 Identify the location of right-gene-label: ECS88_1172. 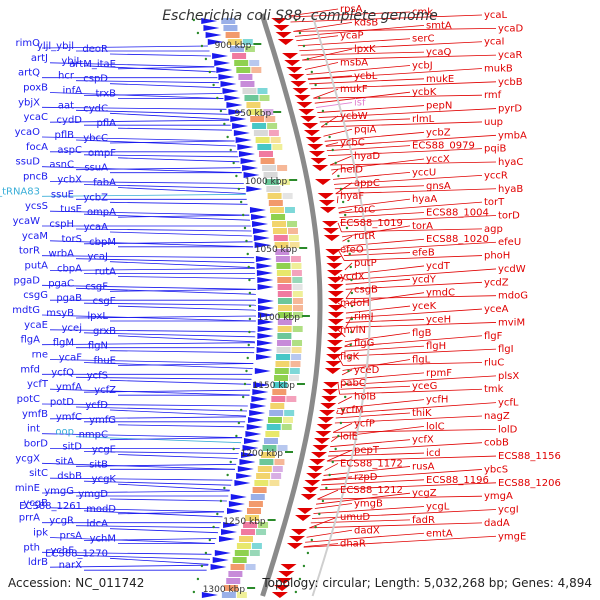
(371, 463).